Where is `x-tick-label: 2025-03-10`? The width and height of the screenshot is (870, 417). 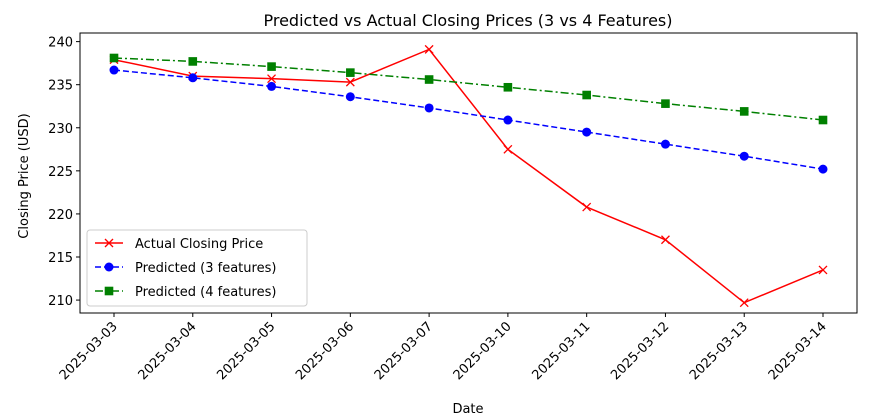 x-tick-label: 2025-03-10 is located at coordinates (483, 351).